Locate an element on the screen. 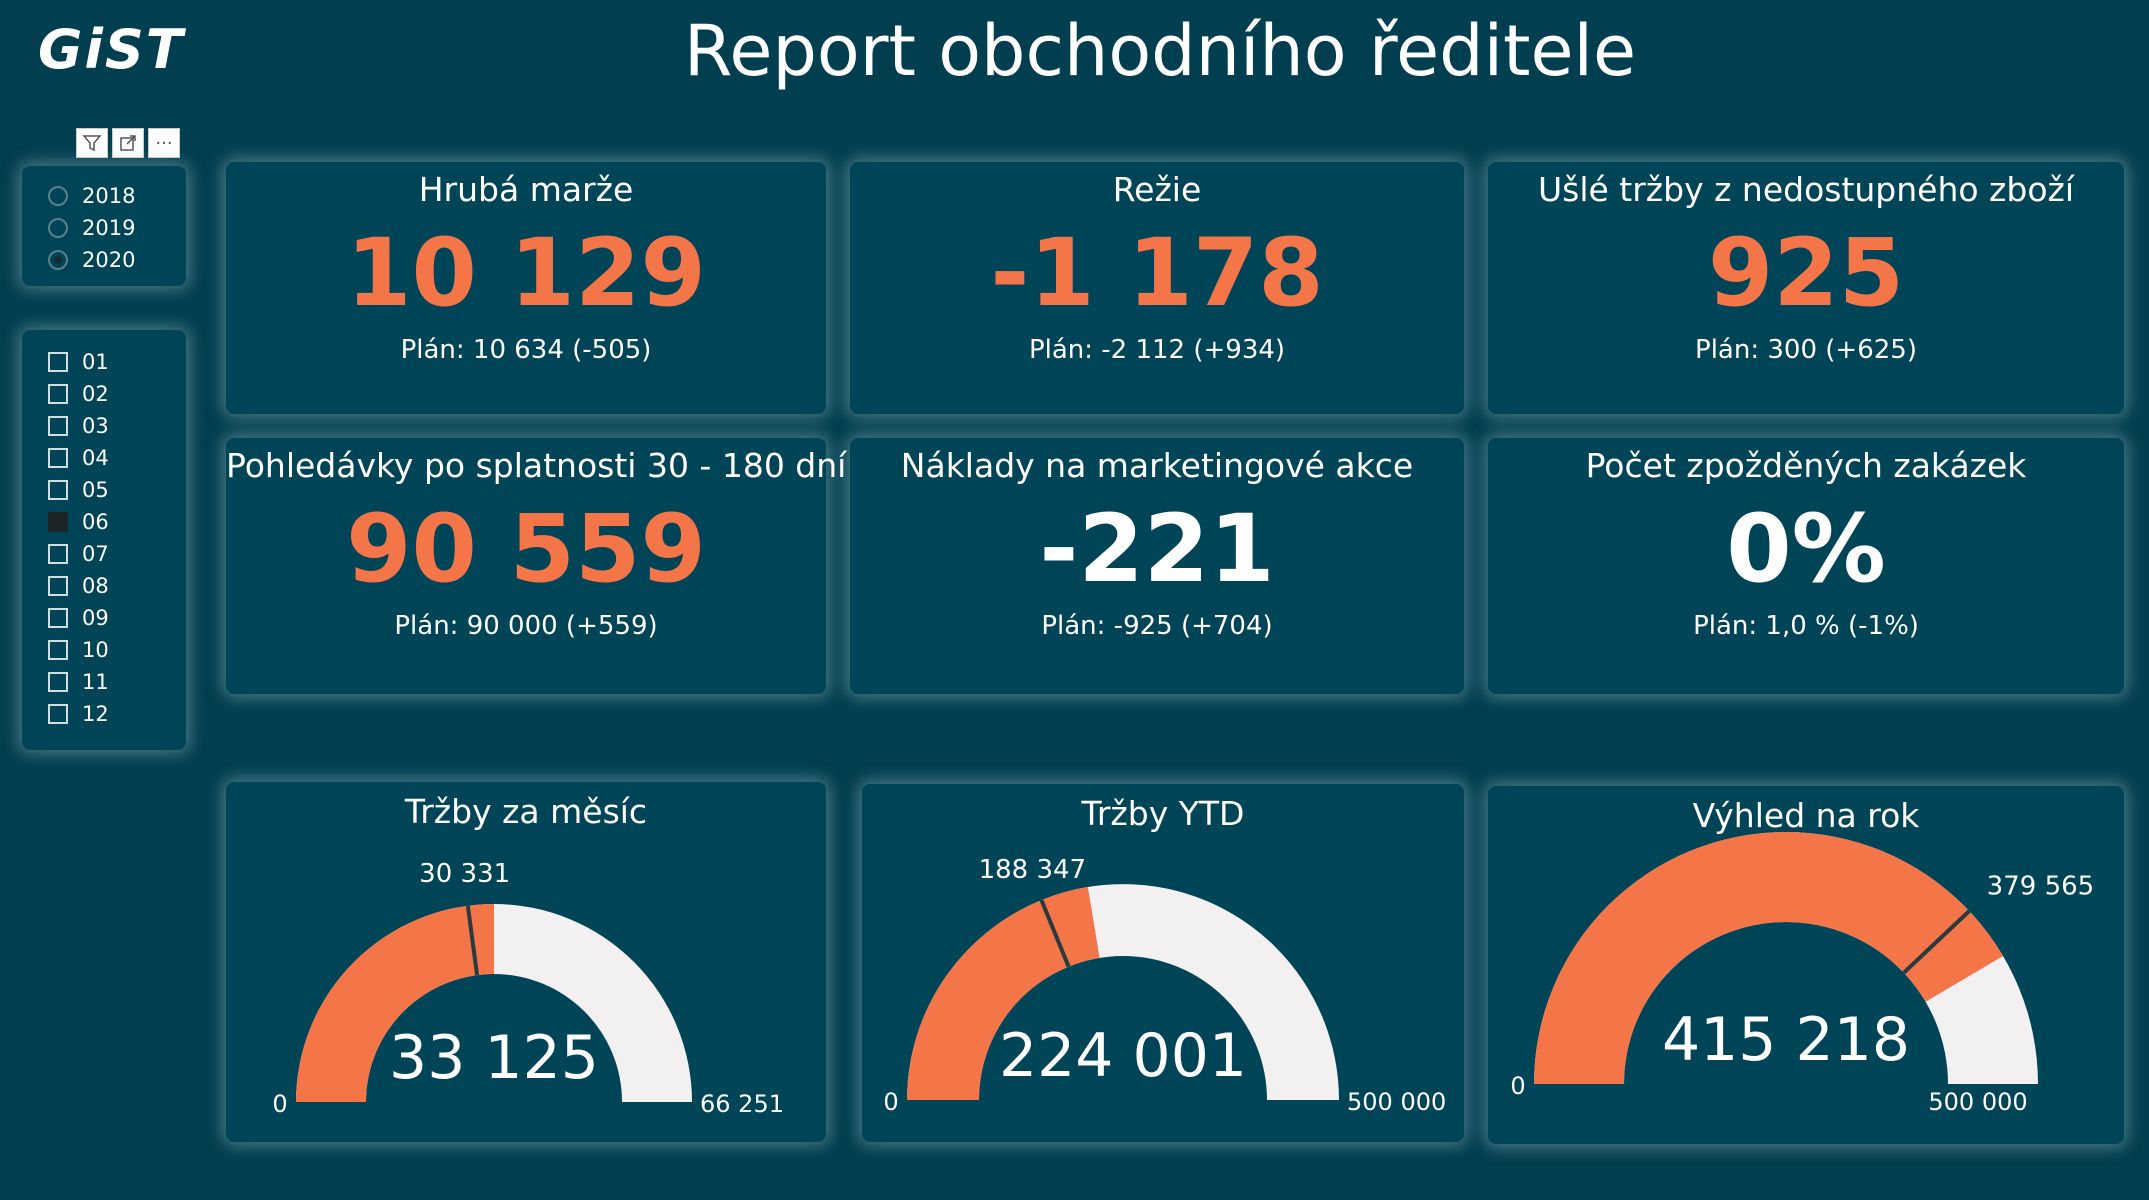  month-option: 11 is located at coordinates (117, 682).